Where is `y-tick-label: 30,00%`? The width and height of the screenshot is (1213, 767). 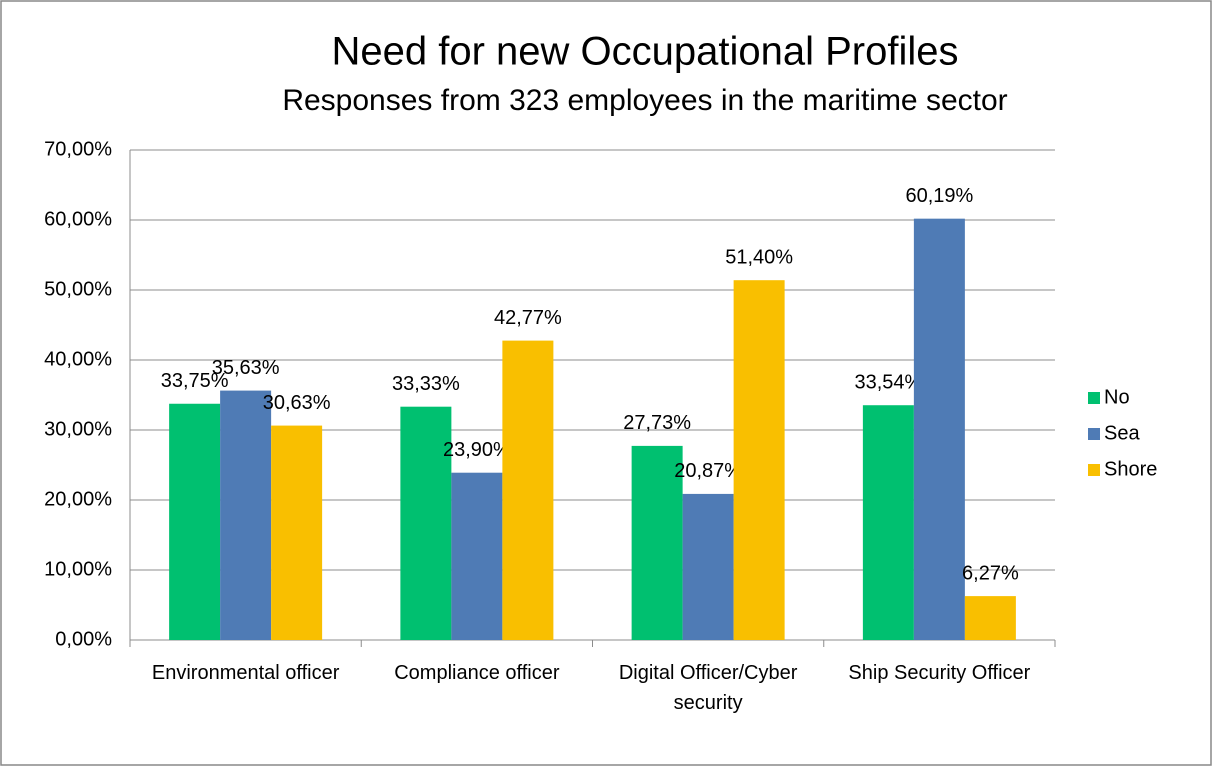
y-tick-label: 30,00% is located at coordinates (78, 429).